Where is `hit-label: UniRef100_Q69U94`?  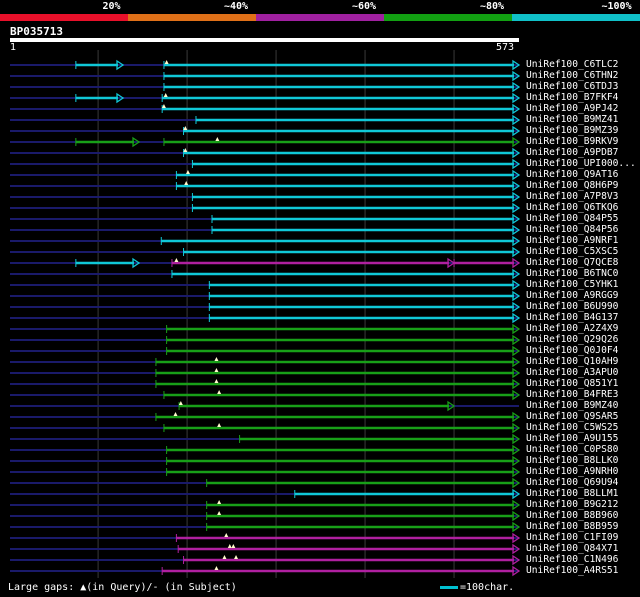 hit-label: UniRef100_Q69U94 is located at coordinates (572, 482).